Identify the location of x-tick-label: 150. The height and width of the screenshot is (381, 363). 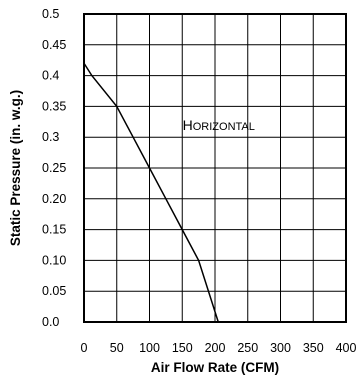
(182, 348).